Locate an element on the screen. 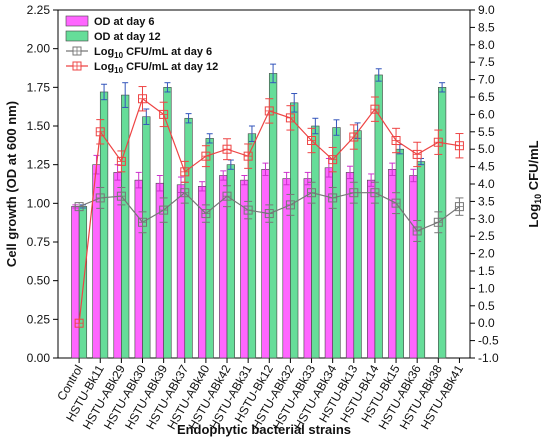 The height and width of the screenshot is (440, 550). y-axis-title: Cell growth (OD at 600 nm) is located at coordinates (11, 184).